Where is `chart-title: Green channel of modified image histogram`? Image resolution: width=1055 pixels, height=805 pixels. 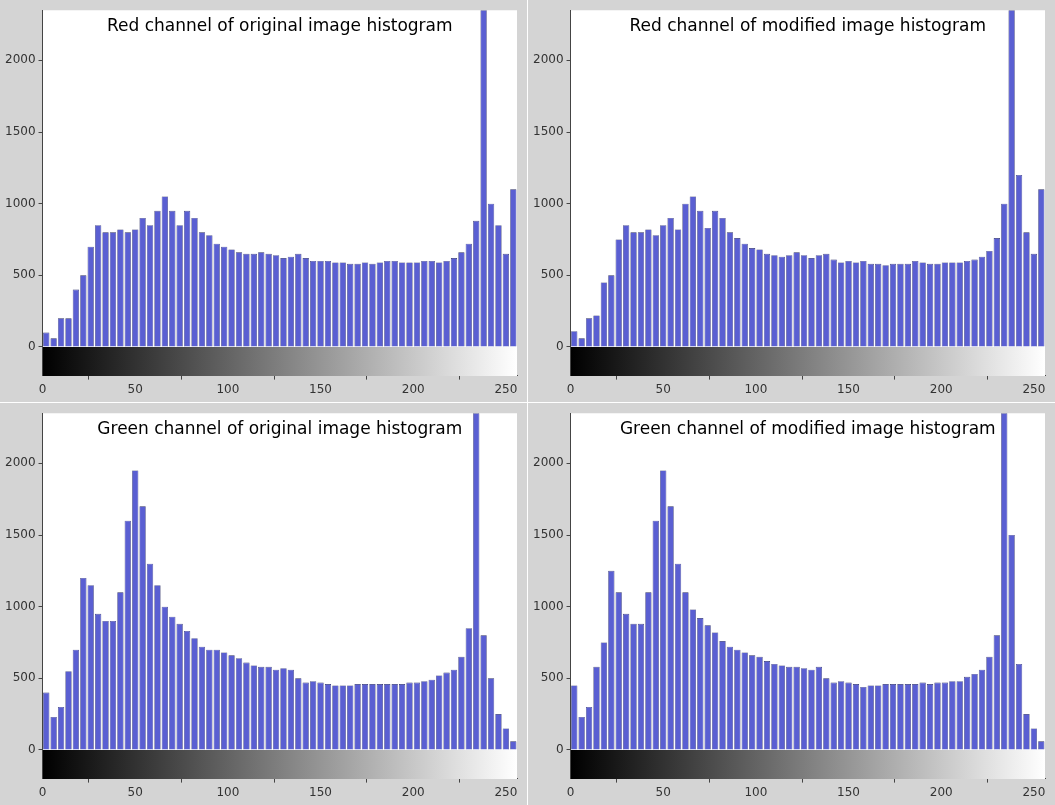
chart-title: Green channel of modified image histogram is located at coordinates (807, 428).